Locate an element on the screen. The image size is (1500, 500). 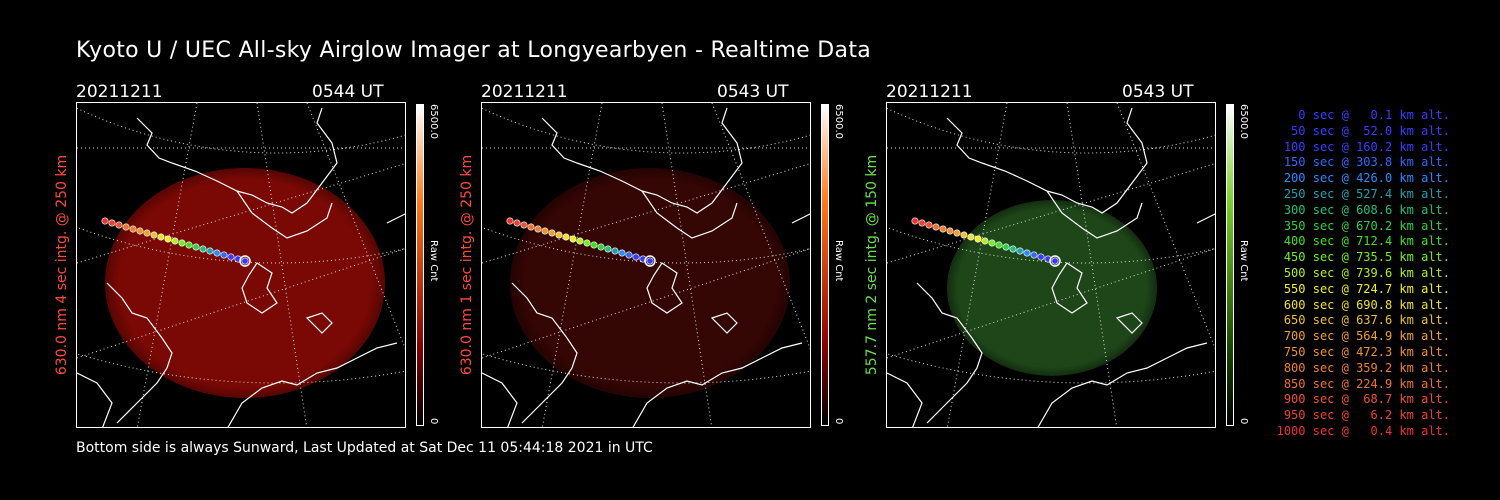
legend-entry: 650 sec @ 637.6 km alt. is located at coordinates (1366, 320).